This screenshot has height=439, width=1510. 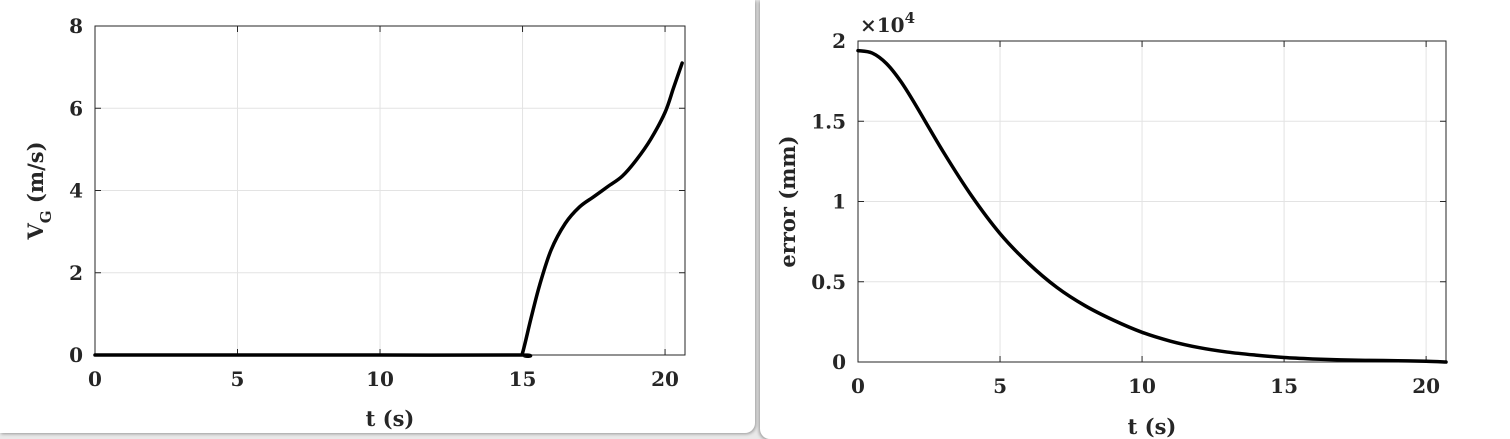 I want to click on y-tick-label: 1.5, so click(x=828, y=121).